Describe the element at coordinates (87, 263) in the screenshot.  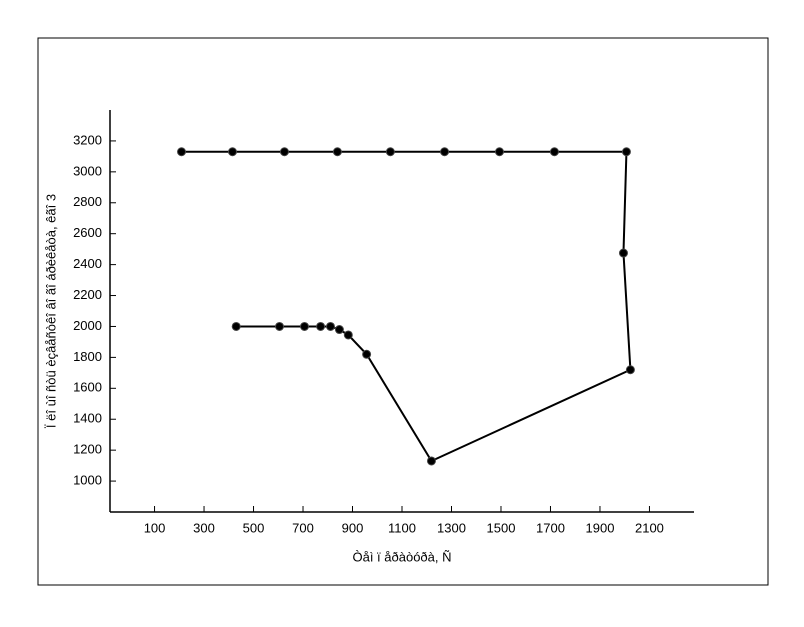
I see `y-tick-label: 2400` at that location.